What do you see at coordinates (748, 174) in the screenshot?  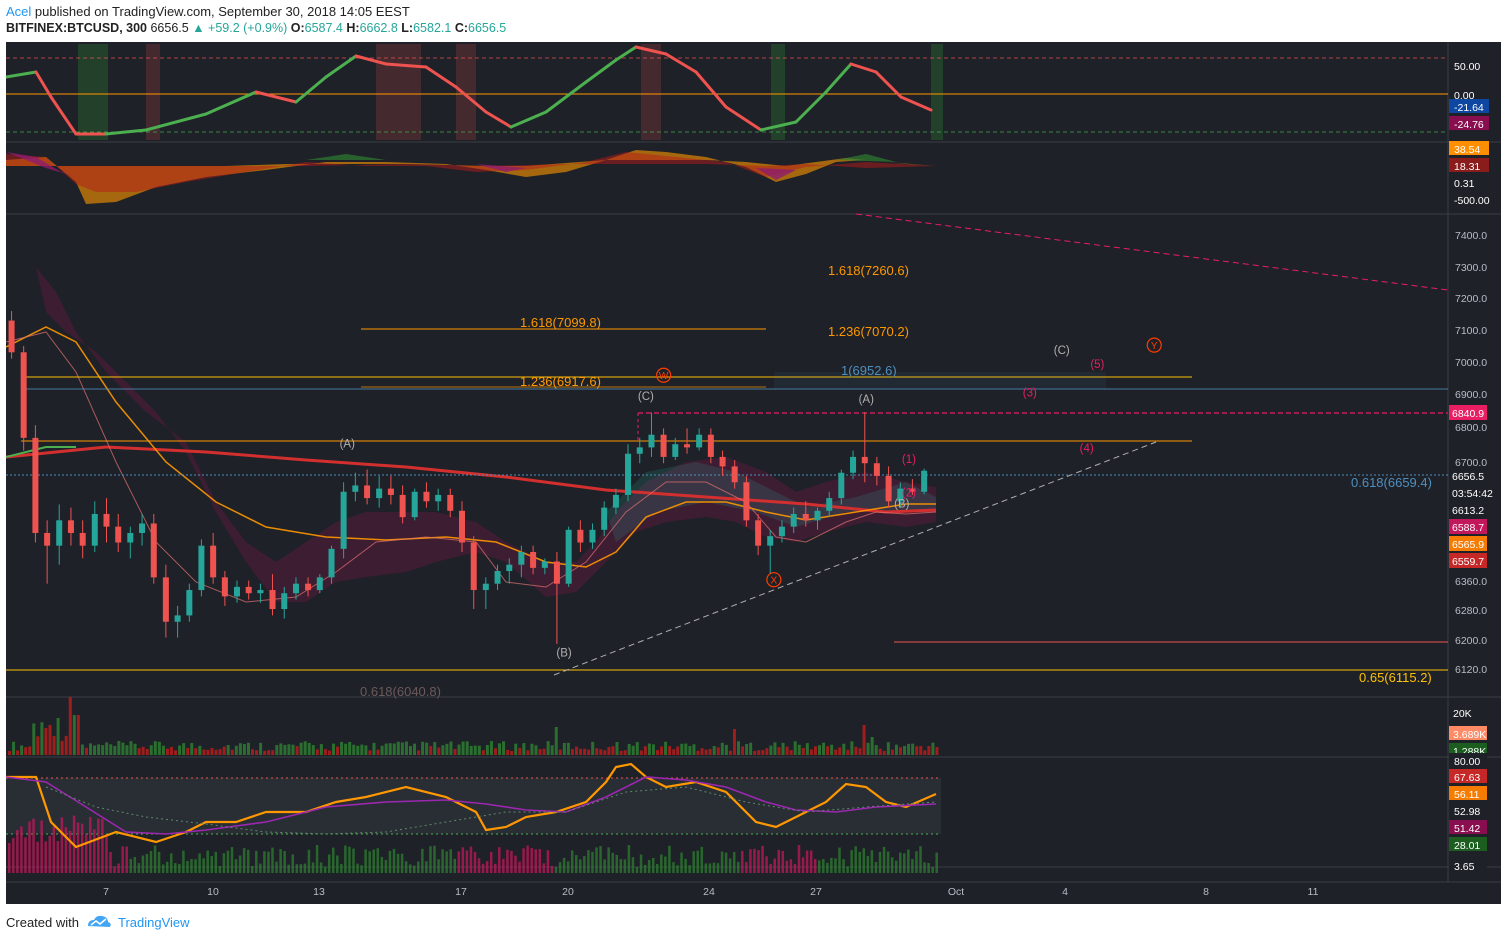 I see `cloud-oscillator-pane: 38.54 18.31 0.31 -500.00` at bounding box center [748, 174].